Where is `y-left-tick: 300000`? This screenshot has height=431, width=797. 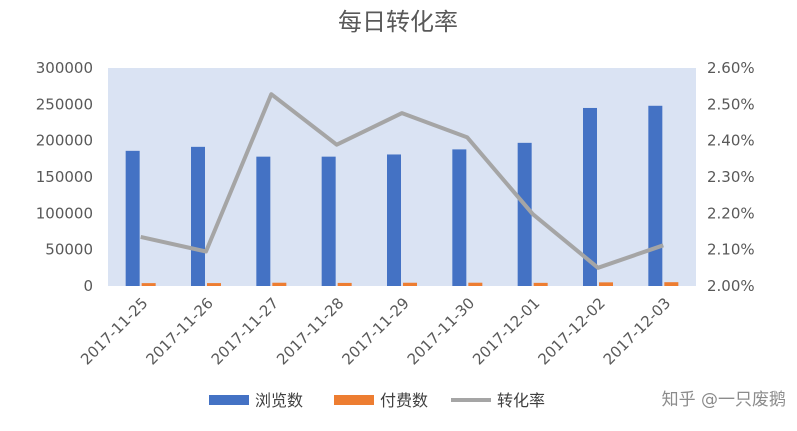
y-left-tick: 300000 is located at coordinates (64, 68).